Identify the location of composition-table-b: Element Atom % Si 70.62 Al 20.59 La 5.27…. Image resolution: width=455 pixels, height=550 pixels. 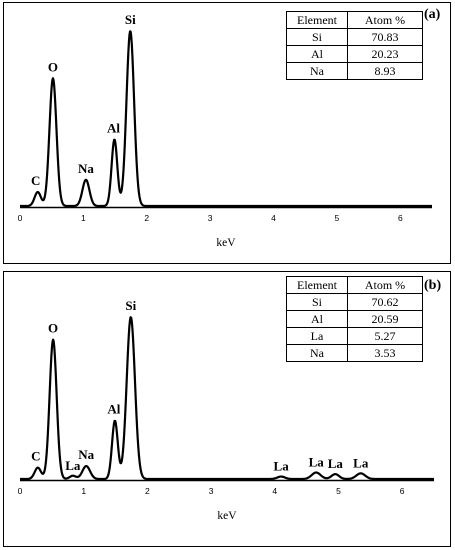
(354, 319).